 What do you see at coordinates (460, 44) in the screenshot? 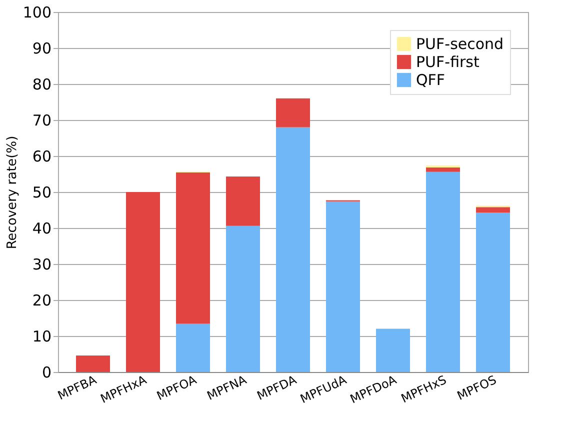
I see `legend-label: PUF-second` at bounding box center [460, 44].